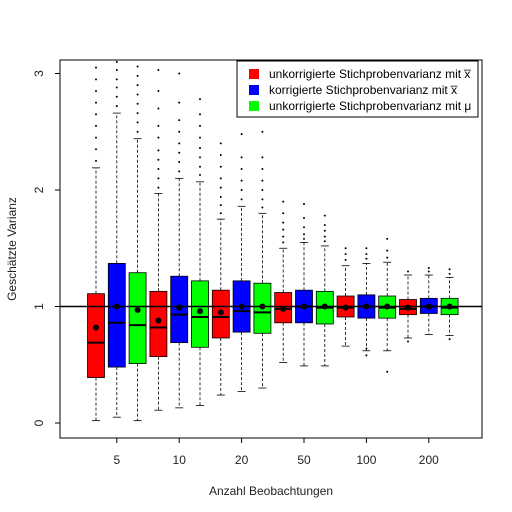  What do you see at coordinates (370, 74) in the screenshot?
I see `legend-label: unkorrigierte Stichprobenvarianz mit x̅` at bounding box center [370, 74].